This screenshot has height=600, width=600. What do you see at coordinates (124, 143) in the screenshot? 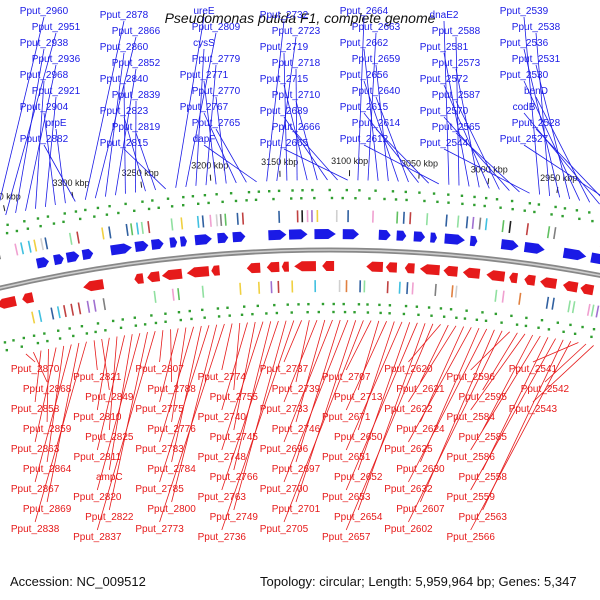
I see `forward-gene-label: Pput_2815` at bounding box center [124, 143].